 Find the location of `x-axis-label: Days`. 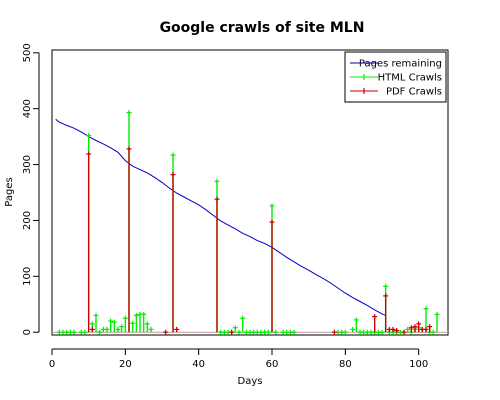

x-axis-label: Days is located at coordinates (250, 381).